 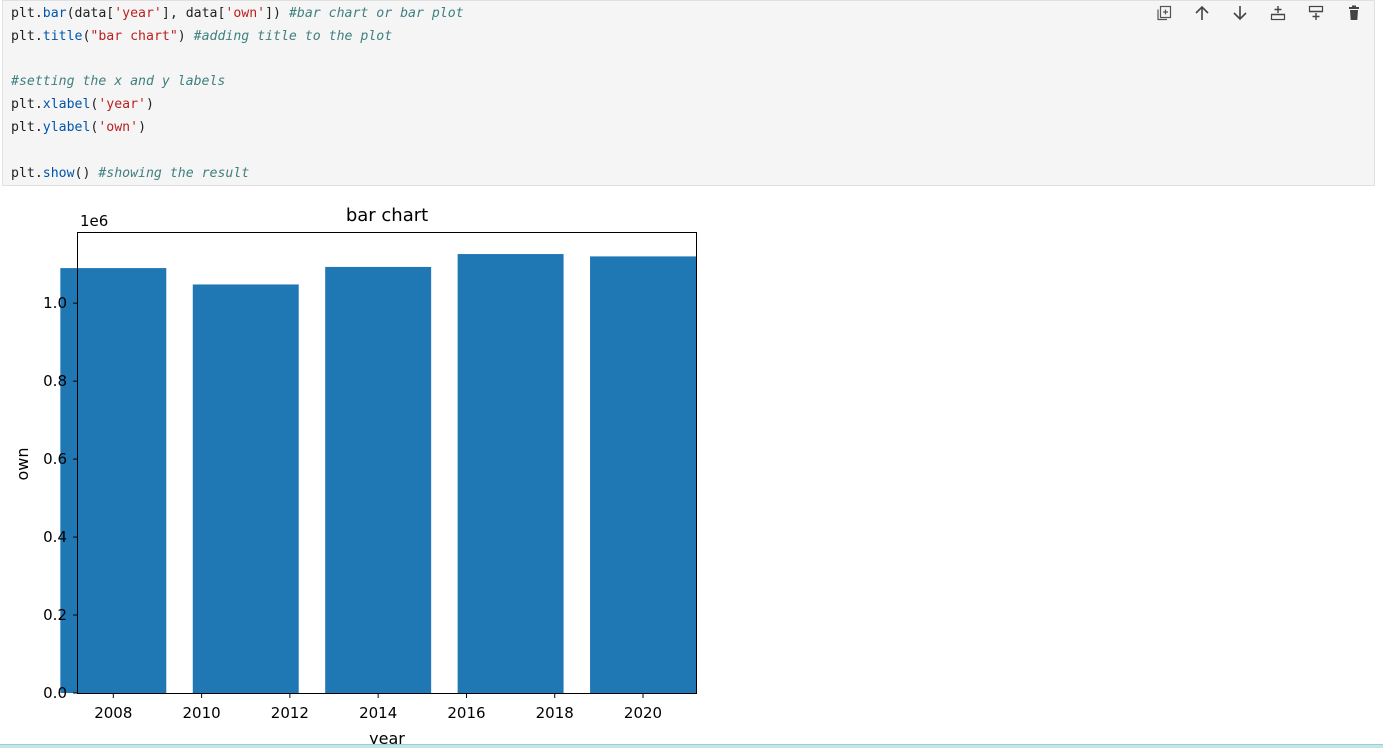 I want to click on code-token: #bar chart or bar plot, so click(x=376, y=13).